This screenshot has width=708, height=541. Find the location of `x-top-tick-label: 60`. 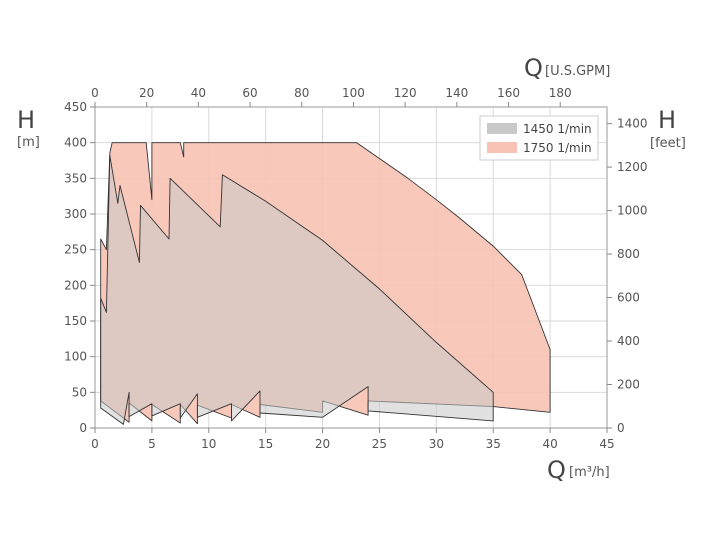

x-top-tick-label: 60 is located at coordinates (249, 93).